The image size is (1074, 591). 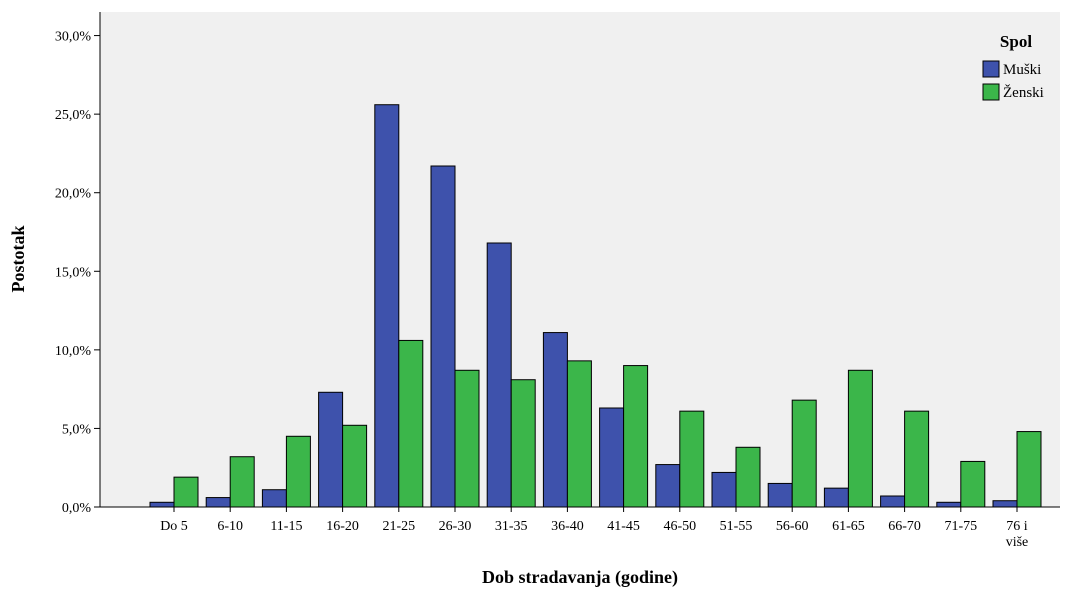 What do you see at coordinates (623, 526) in the screenshot?
I see `x-tick-label: 41-45` at bounding box center [623, 526].